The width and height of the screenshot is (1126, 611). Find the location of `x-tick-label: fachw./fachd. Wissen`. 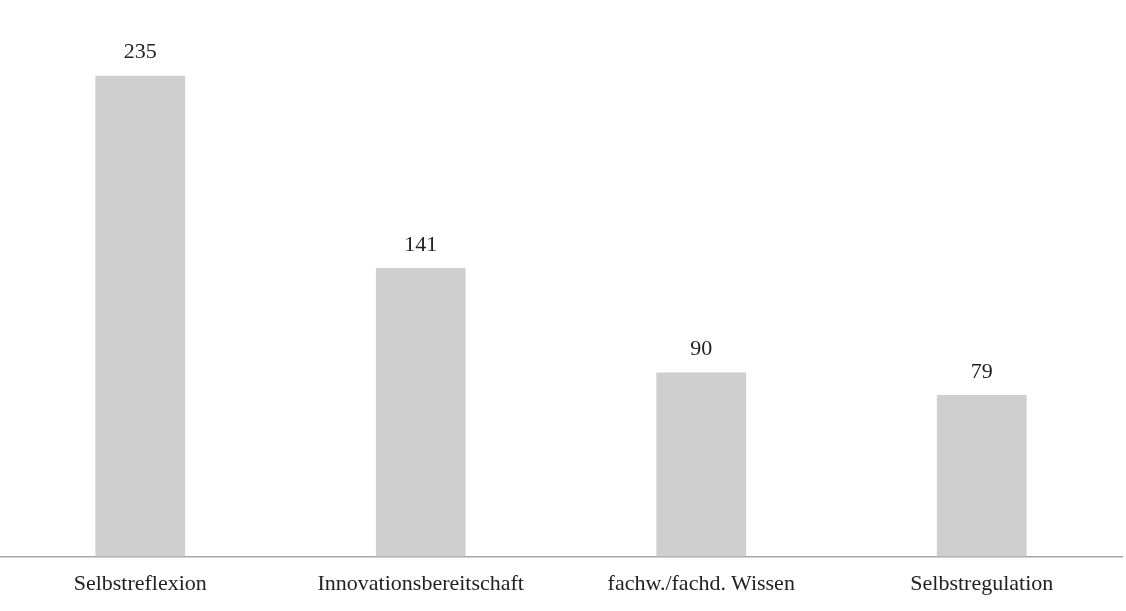

x-tick-label: fachw./fachd. Wissen is located at coordinates (701, 582).